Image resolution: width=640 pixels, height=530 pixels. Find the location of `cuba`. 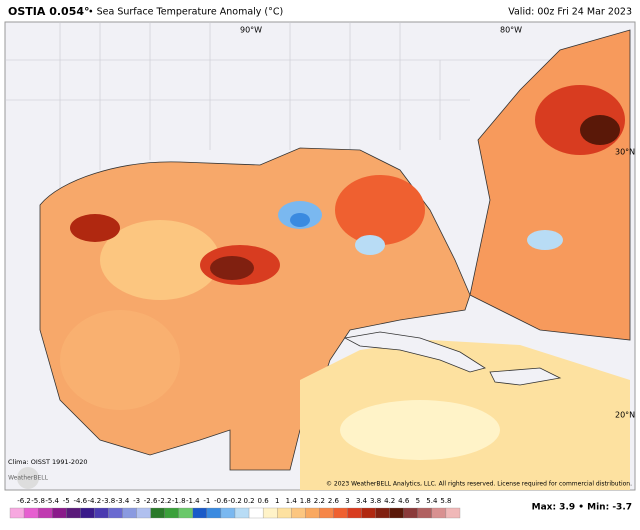

cuba is located at coordinates (414, 352).